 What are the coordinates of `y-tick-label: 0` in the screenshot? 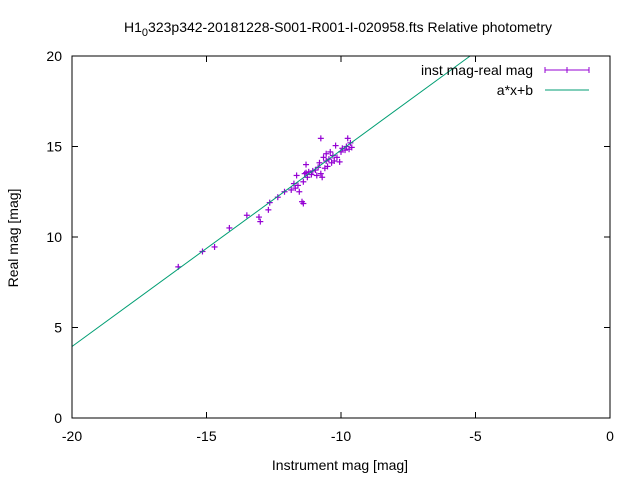 It's located at (58, 418).